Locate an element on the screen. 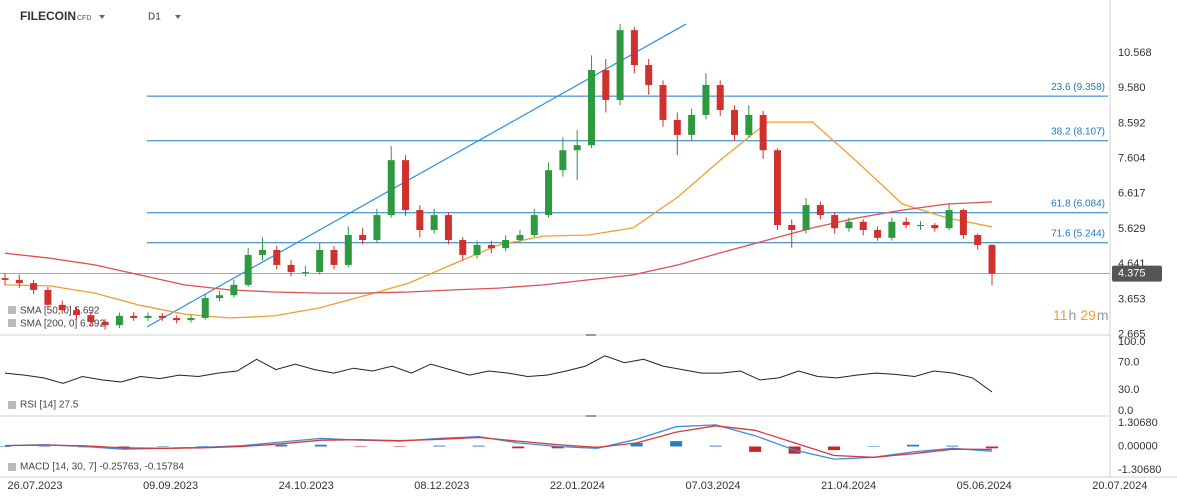 The image size is (1177, 501). rsi-line is located at coordinates (498, 374).